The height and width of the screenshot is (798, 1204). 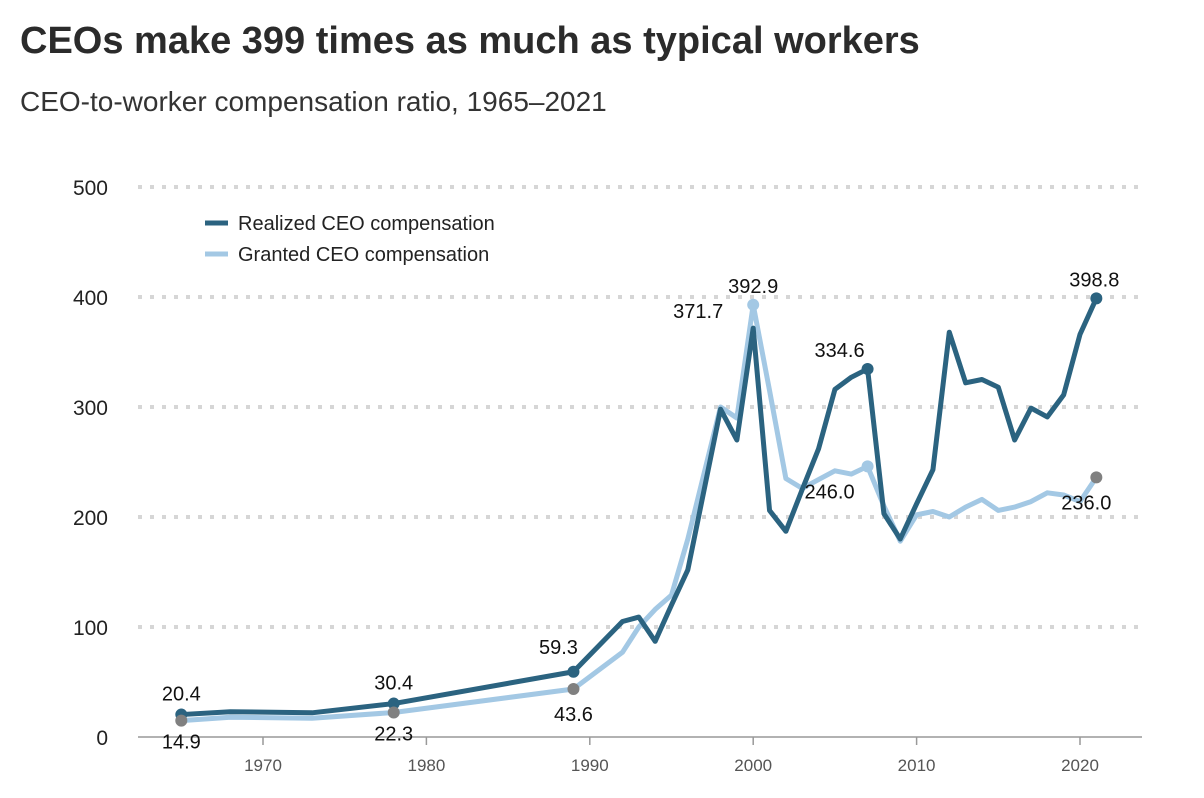 What do you see at coordinates (590, 765) in the screenshot?
I see `x-tick-label: 1990` at bounding box center [590, 765].